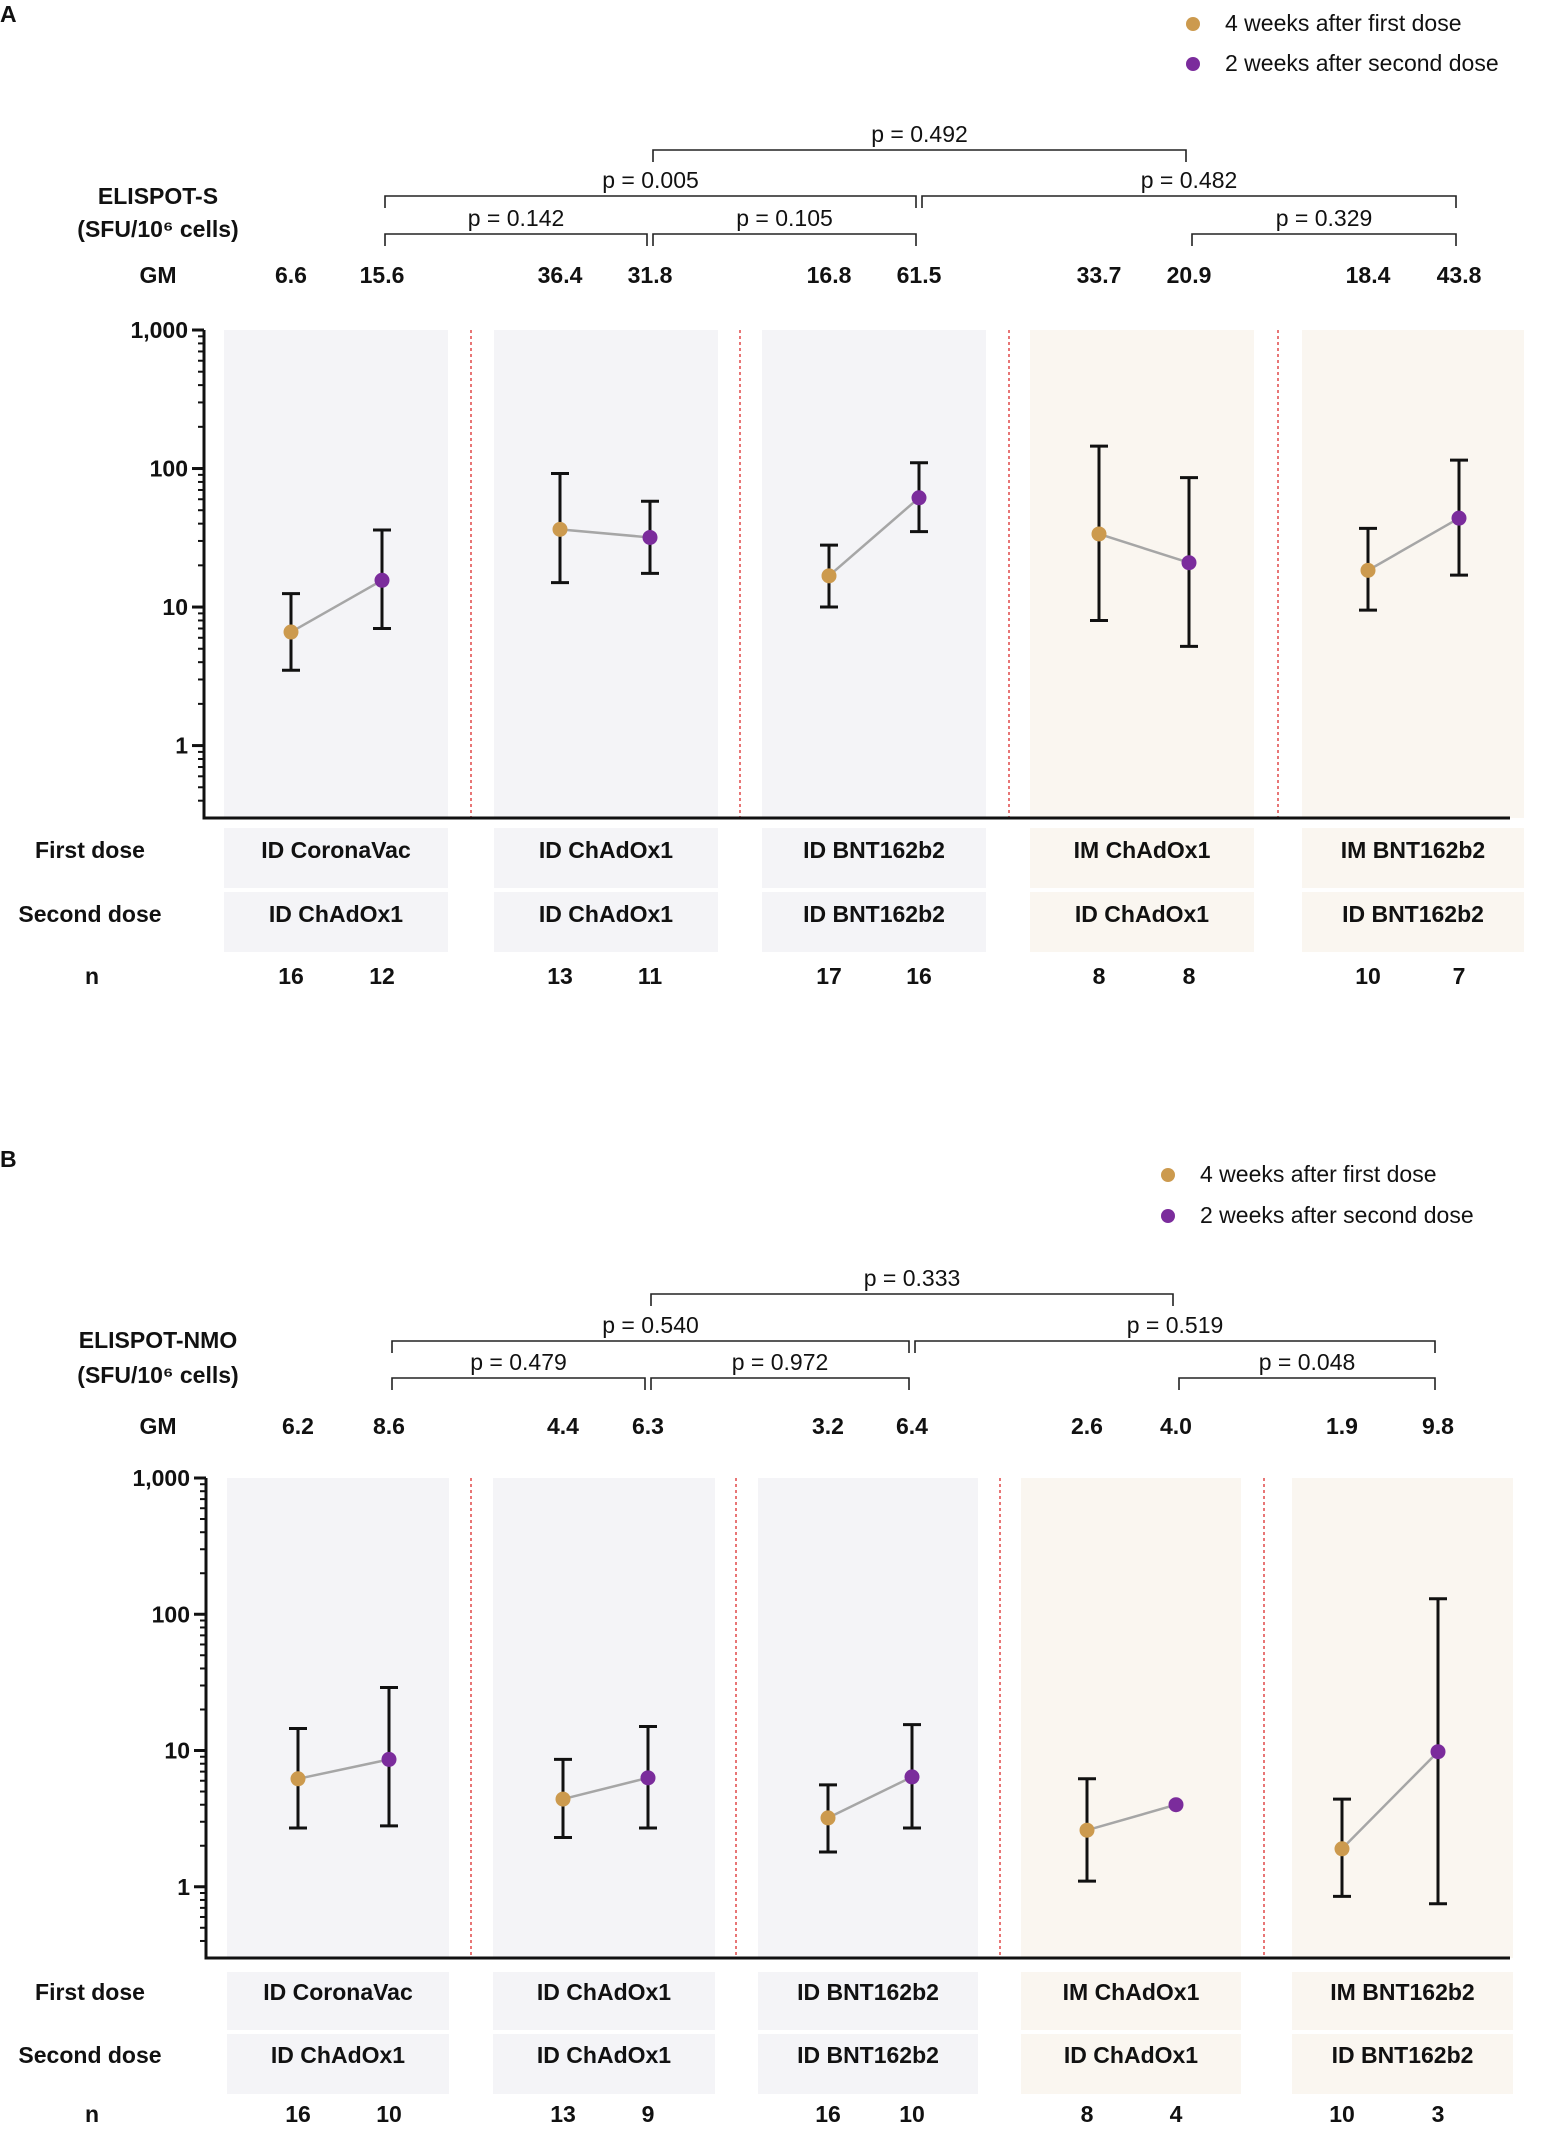  What do you see at coordinates (158, 196) in the screenshot?
I see `chart-title: ELISPOT-S` at bounding box center [158, 196].